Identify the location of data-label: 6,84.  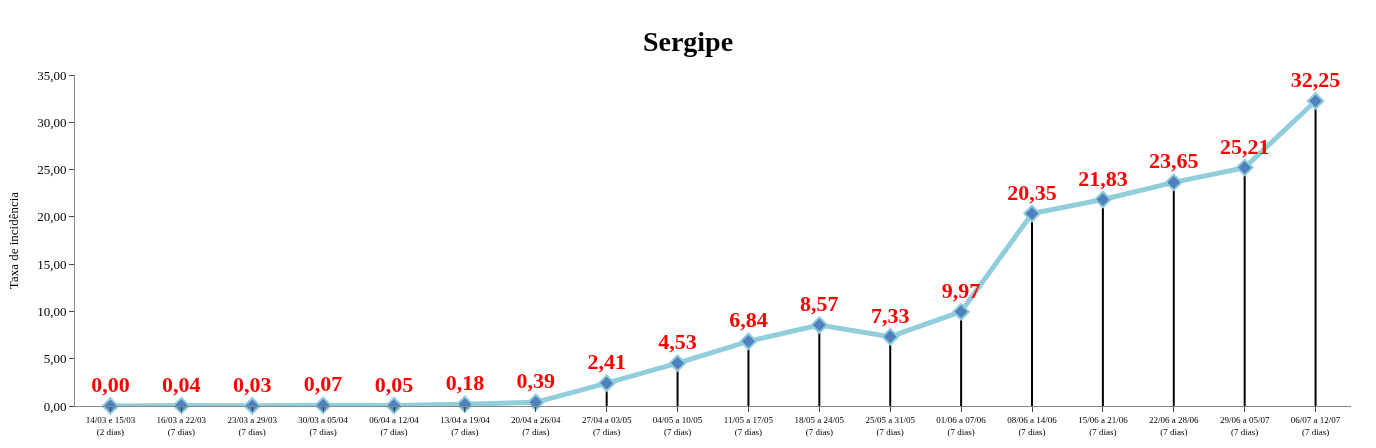
(748, 320).